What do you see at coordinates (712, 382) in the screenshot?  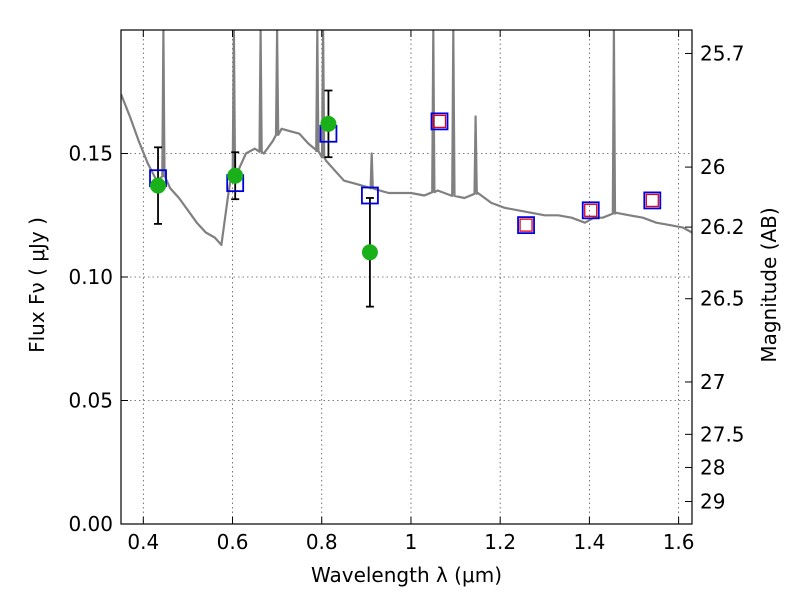 I see `y2-tick-label: 27` at bounding box center [712, 382].